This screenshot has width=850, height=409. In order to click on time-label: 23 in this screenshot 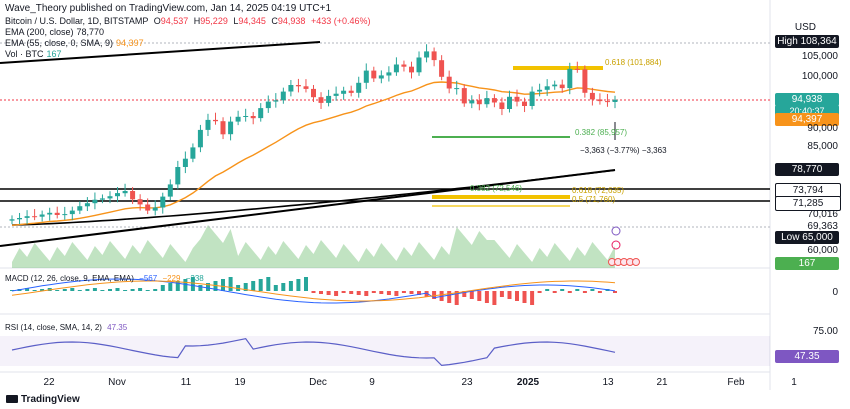, I will do `click(467, 382)`.